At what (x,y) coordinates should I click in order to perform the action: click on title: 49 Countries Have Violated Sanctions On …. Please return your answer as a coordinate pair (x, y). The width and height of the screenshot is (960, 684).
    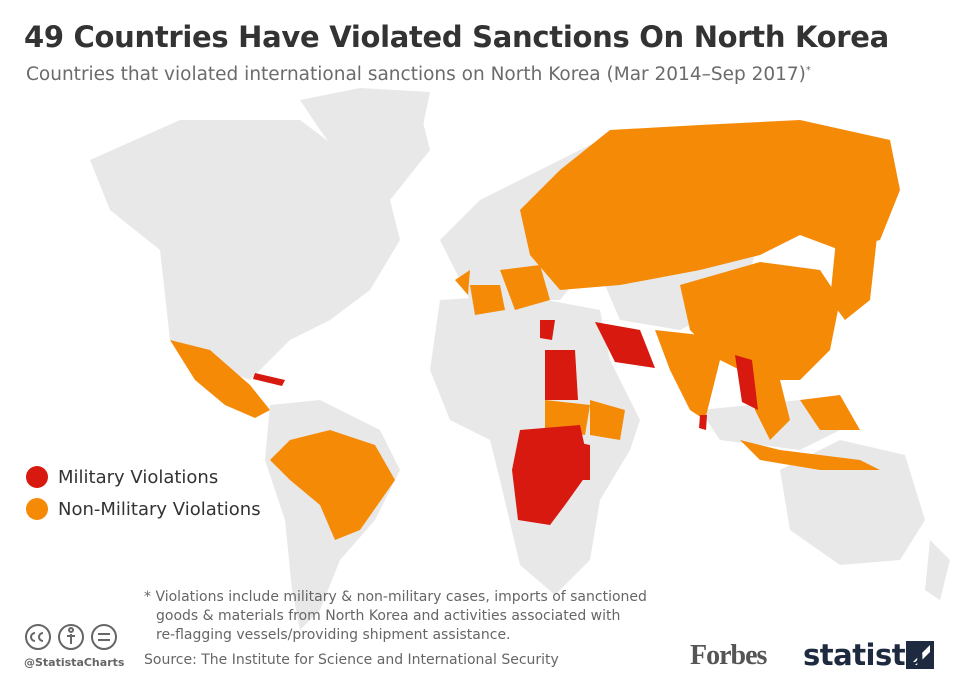
    Looking at the image, I should click on (456, 37).